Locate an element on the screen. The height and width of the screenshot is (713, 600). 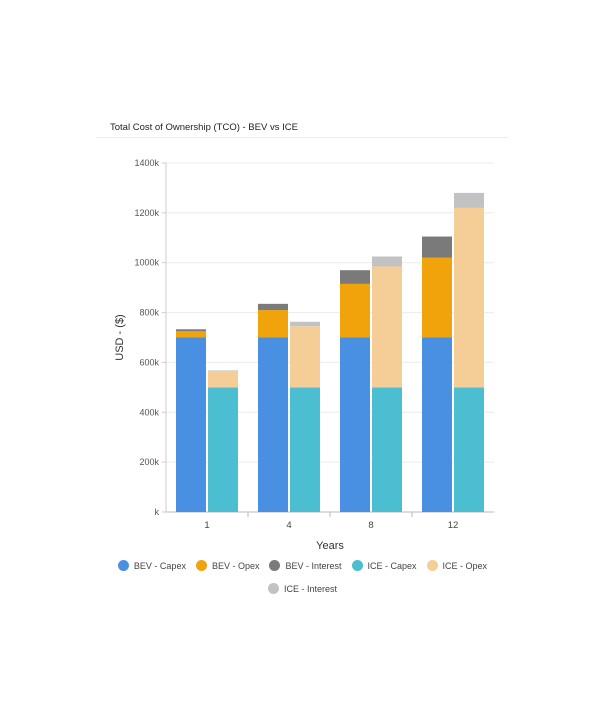
legend-item: BEV - Interest is located at coordinates (305, 565).